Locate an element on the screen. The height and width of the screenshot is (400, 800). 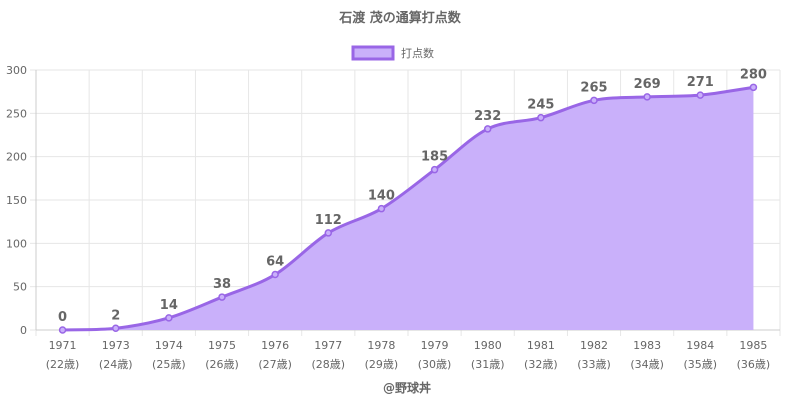
data-label: 64 is located at coordinates (275, 262).